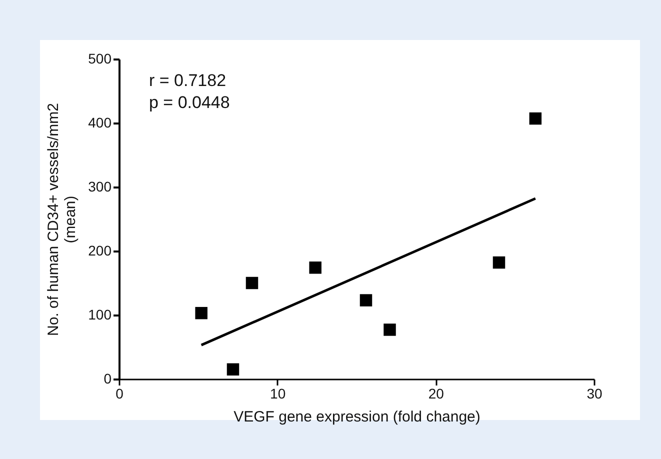 The image size is (661, 459). What do you see at coordinates (594, 394) in the screenshot?
I see `x-tick-label: 30` at bounding box center [594, 394].